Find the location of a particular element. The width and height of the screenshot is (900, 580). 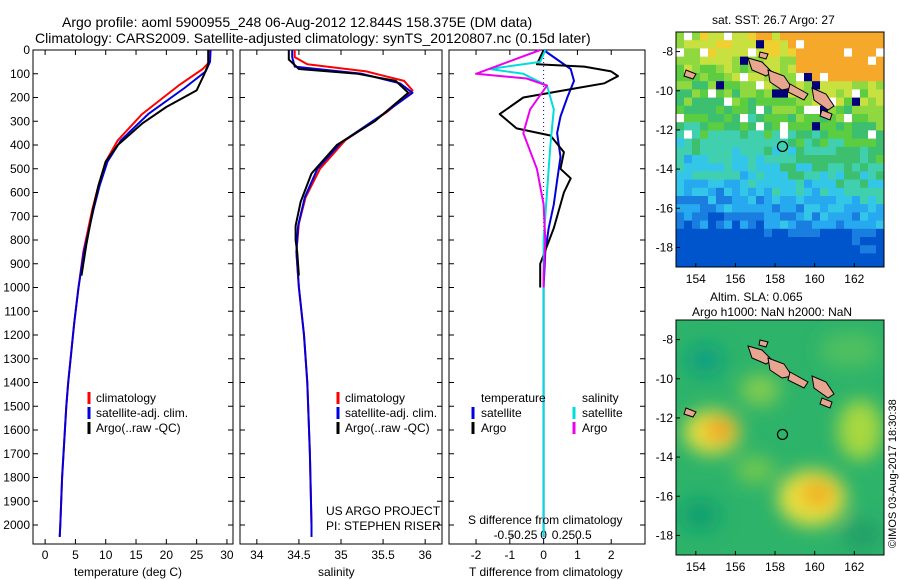

y-tick-label: 800 is located at coordinates (20, 240).